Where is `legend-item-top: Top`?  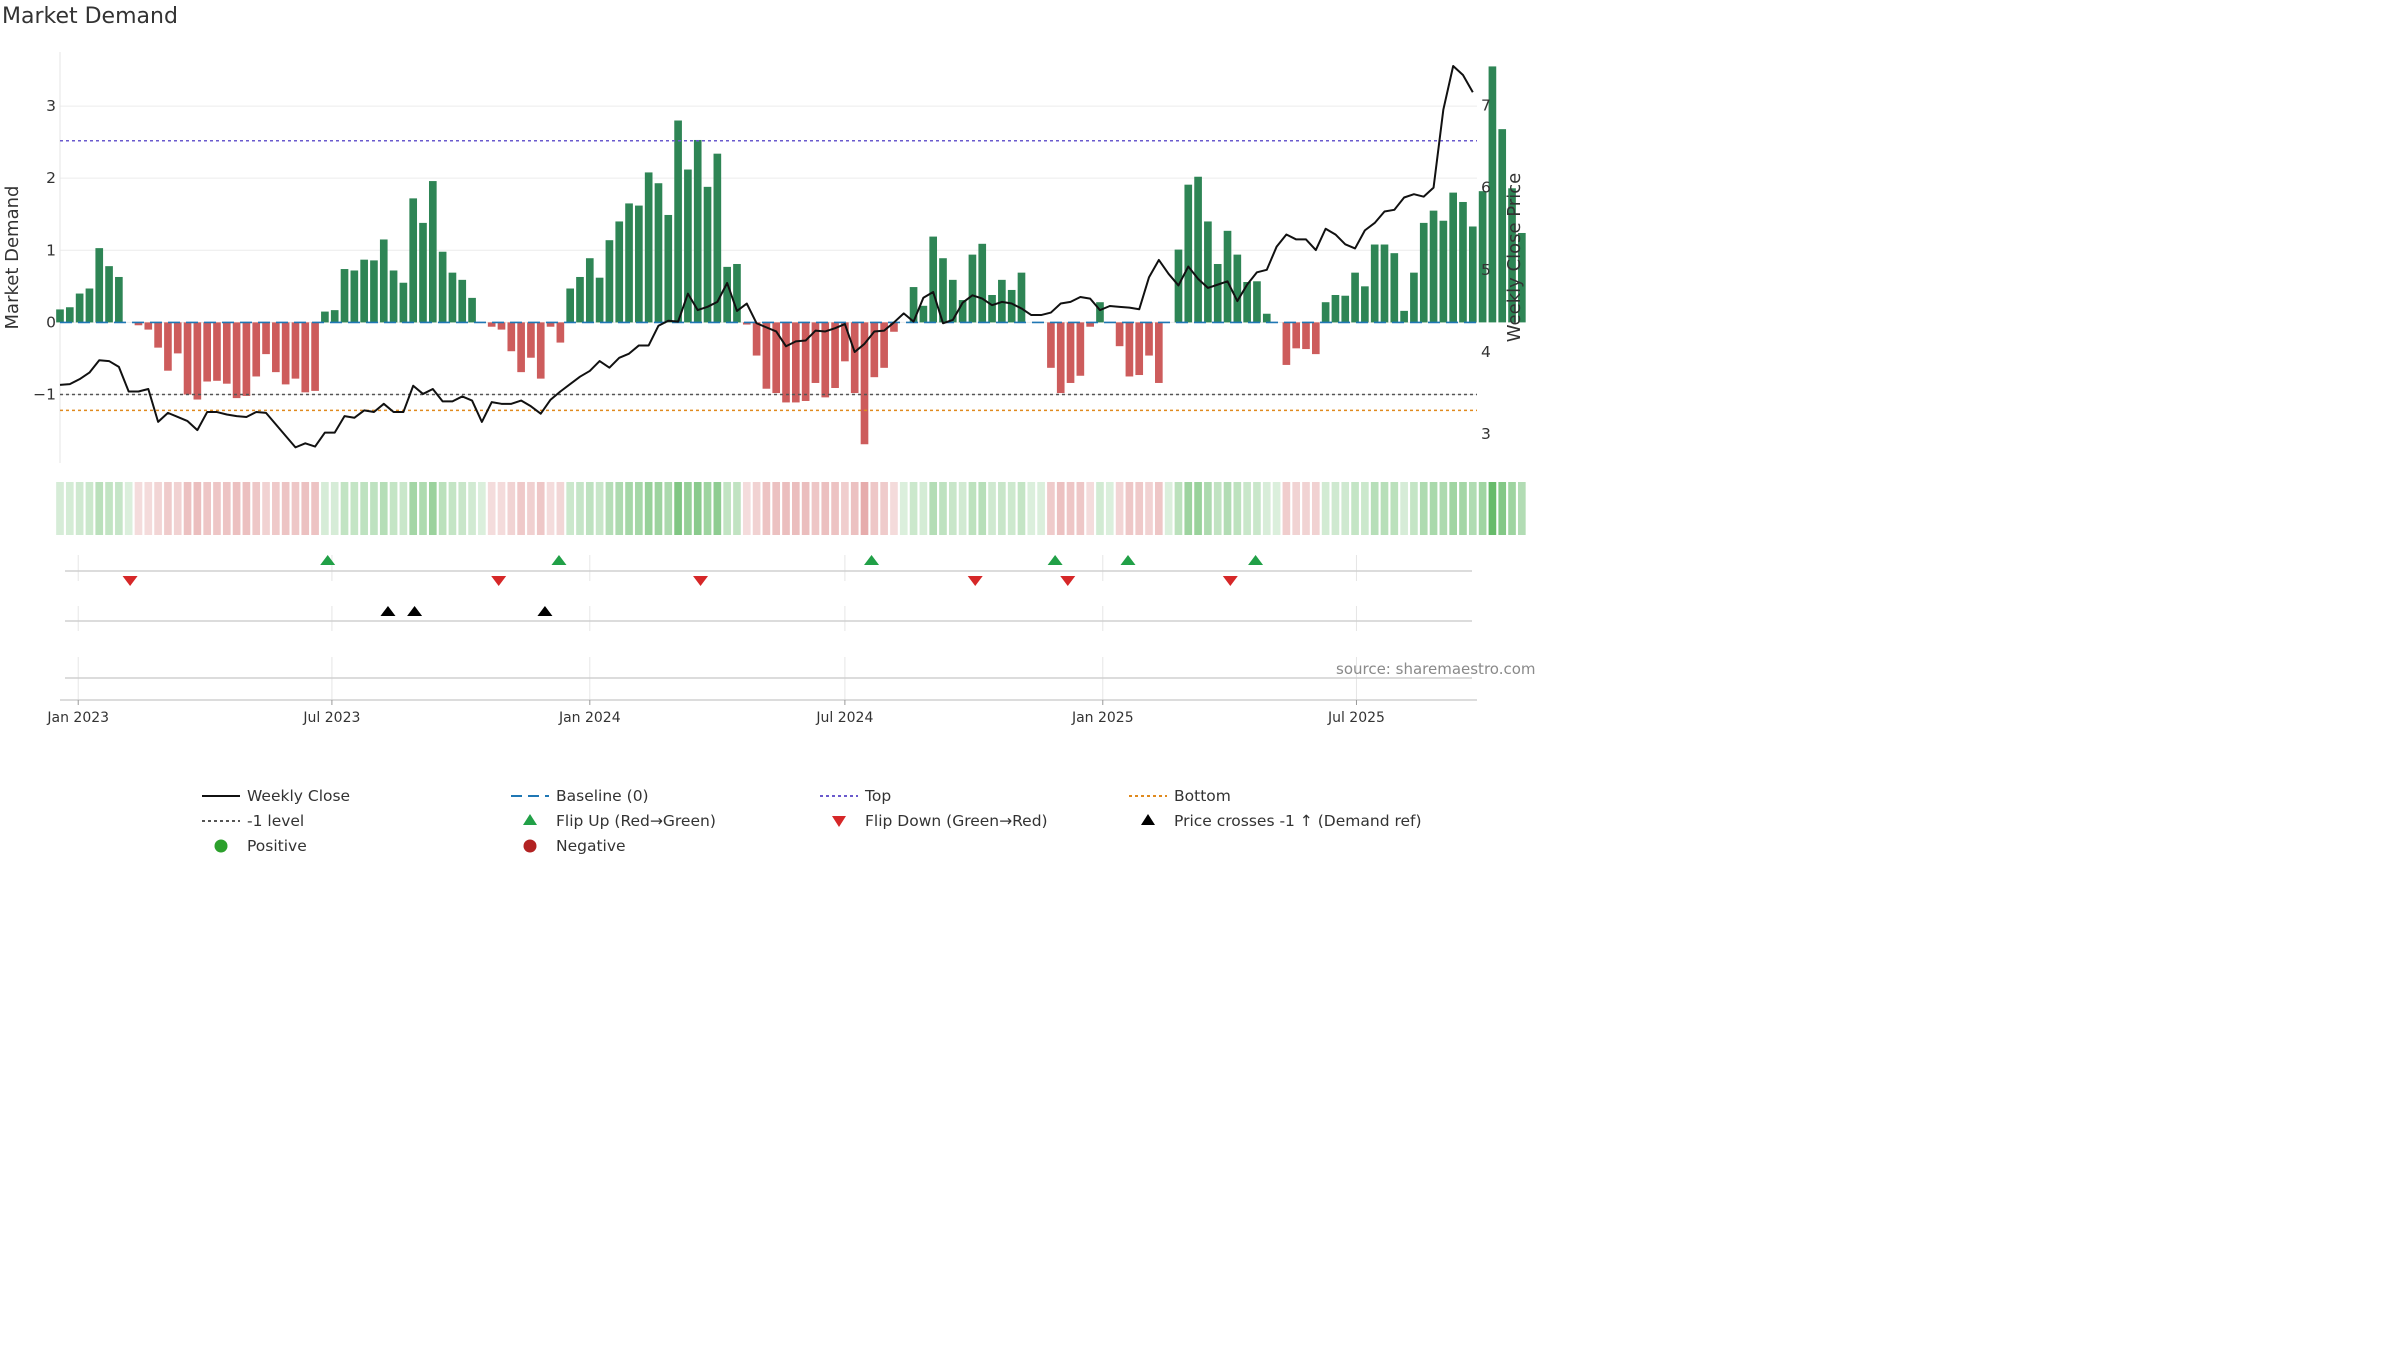 legend-item-top: Top is located at coordinates (854, 796).